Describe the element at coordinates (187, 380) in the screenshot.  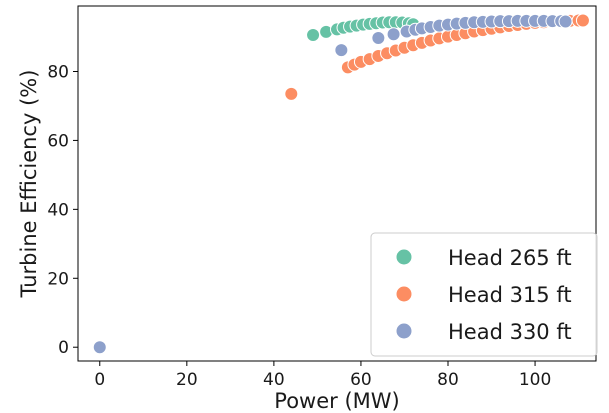
I see `x-tick-label: 20` at that location.